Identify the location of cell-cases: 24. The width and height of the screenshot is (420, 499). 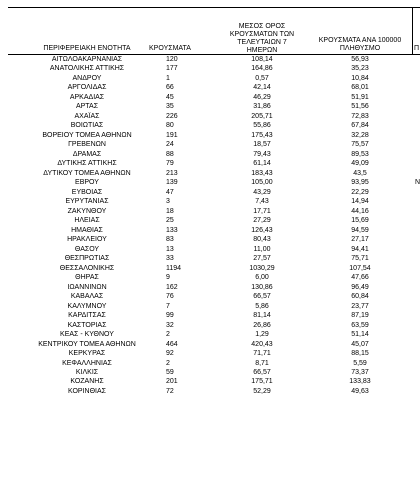
(170, 145).